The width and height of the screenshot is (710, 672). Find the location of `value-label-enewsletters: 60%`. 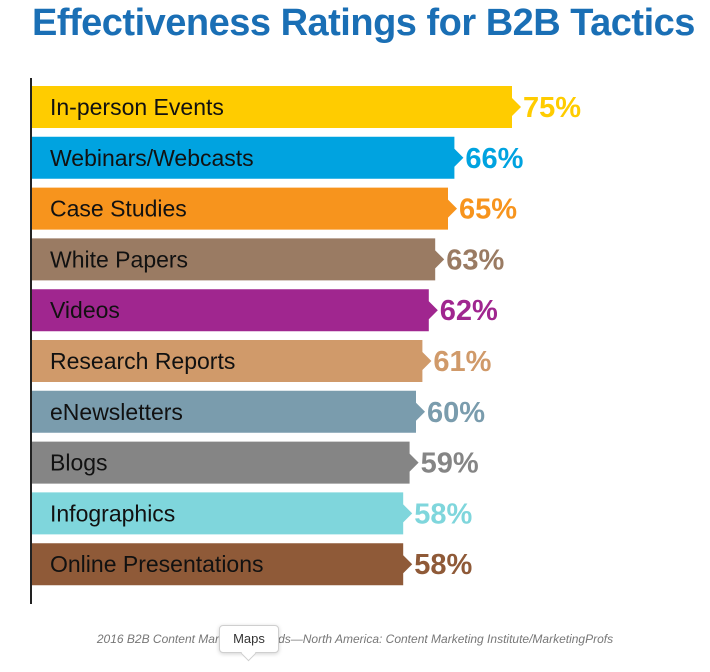

value-label-enewsletters: 60% is located at coordinates (456, 413).